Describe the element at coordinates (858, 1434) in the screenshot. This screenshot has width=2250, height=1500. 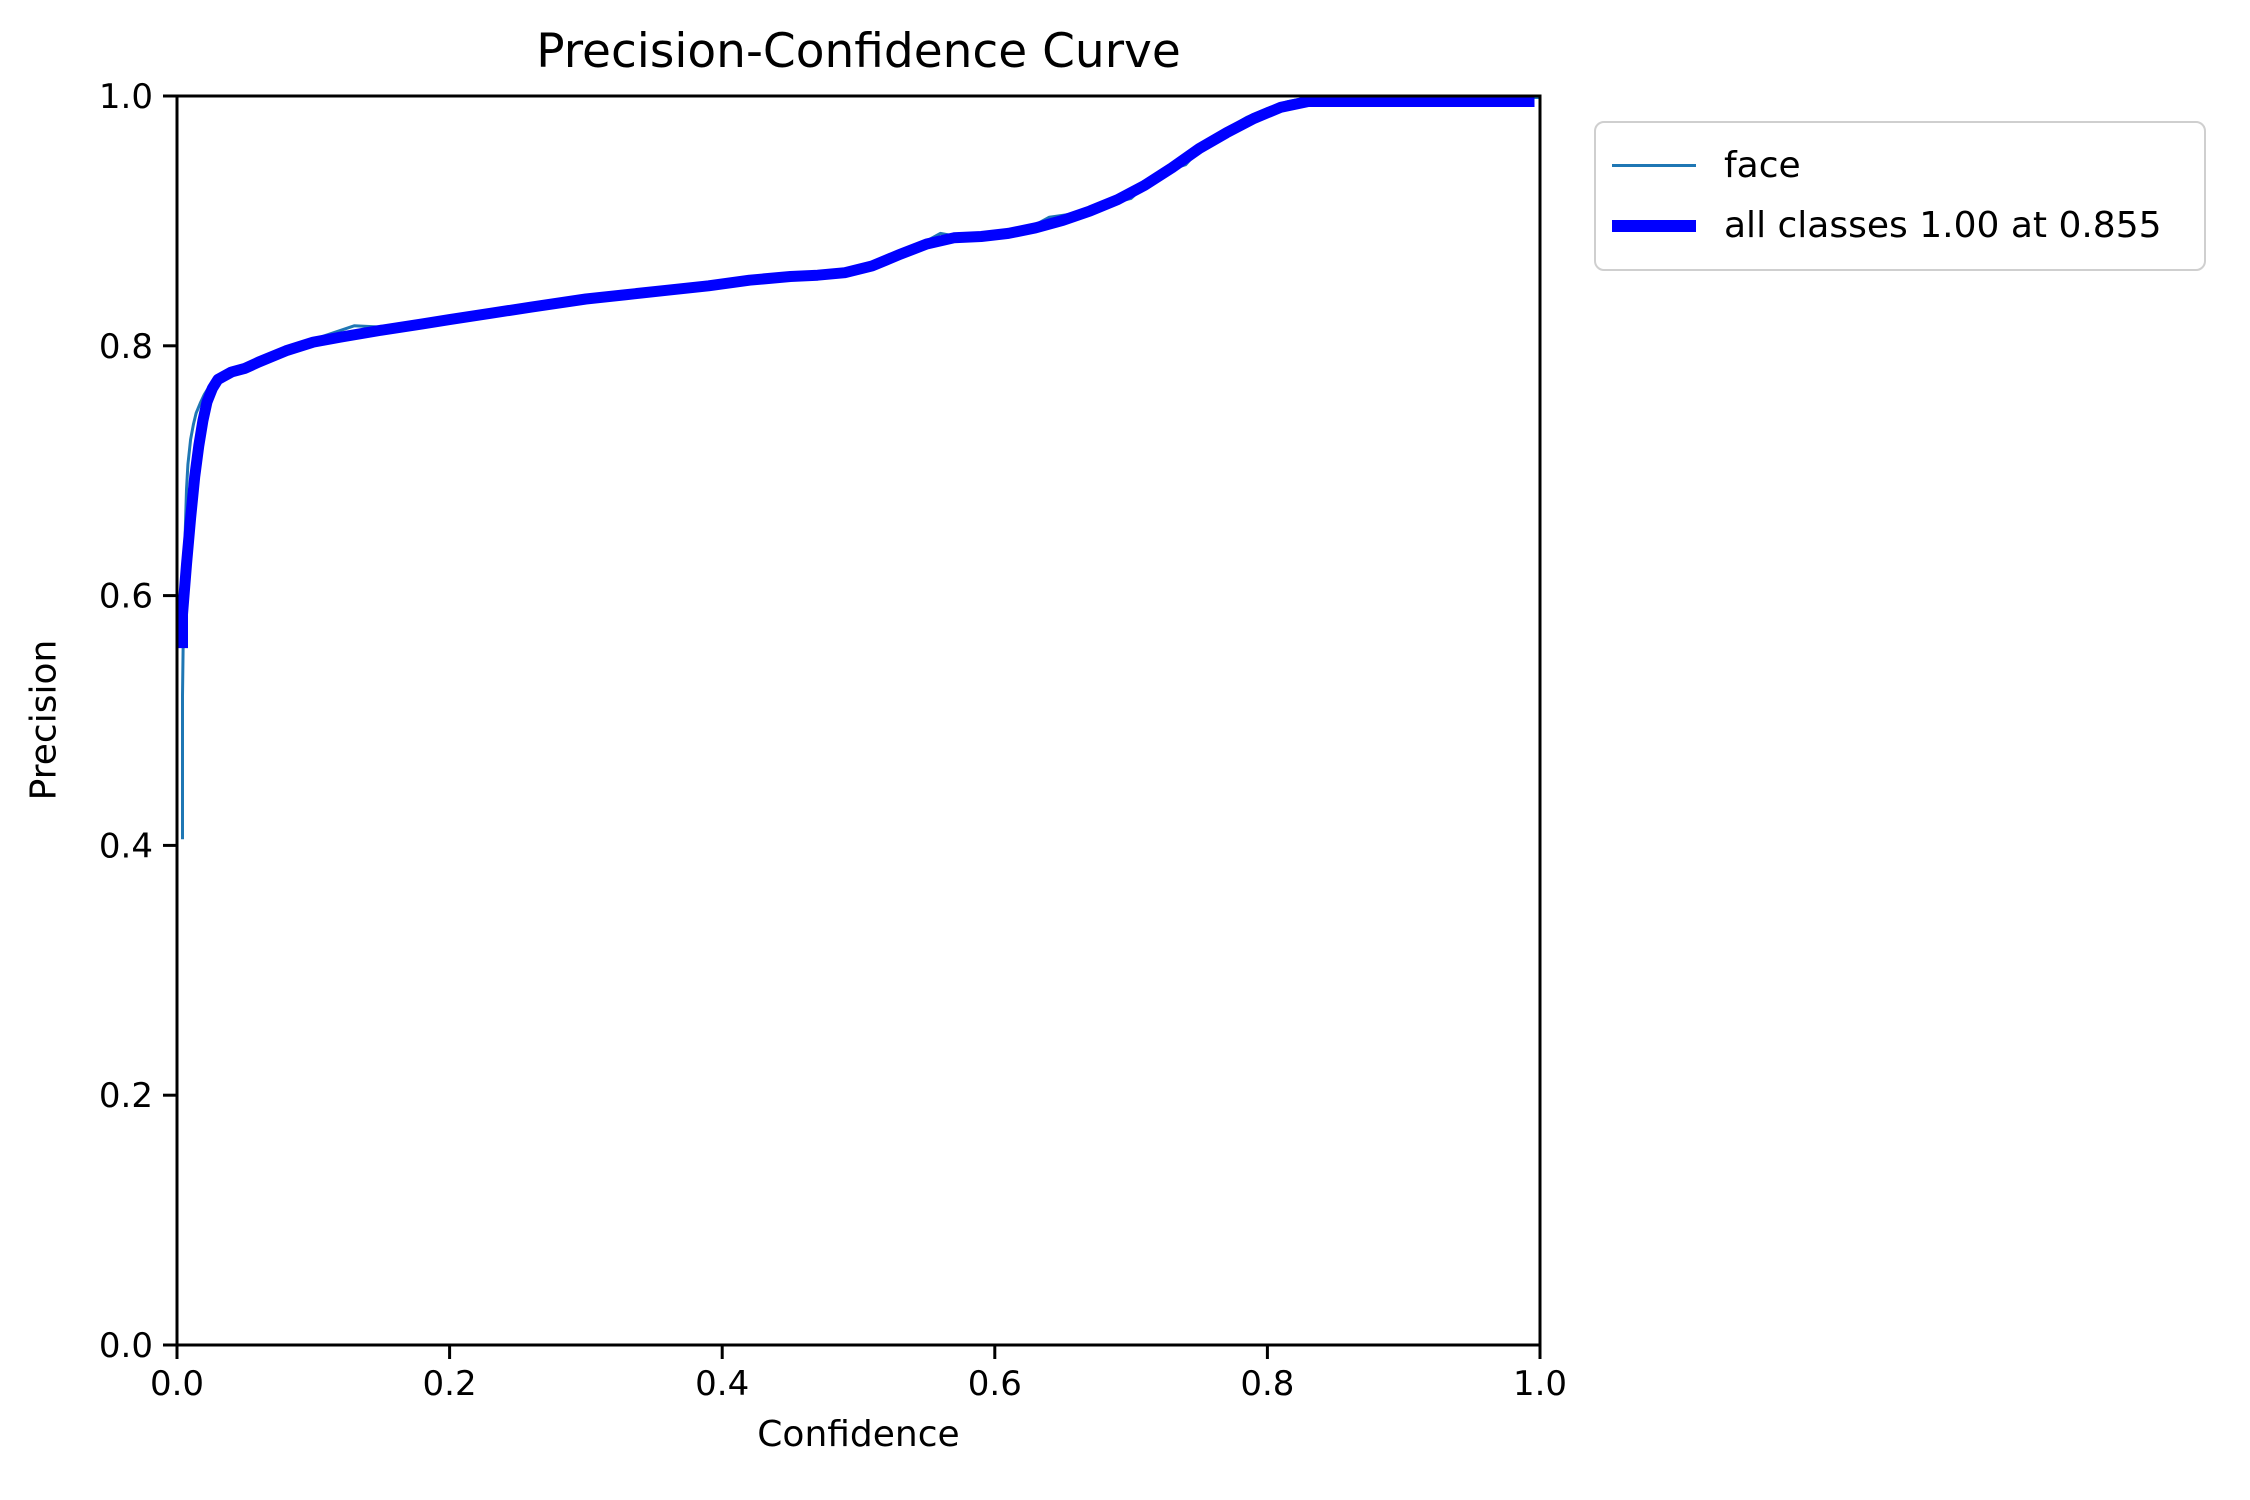
I see `x-axis-label: Confidence` at that location.